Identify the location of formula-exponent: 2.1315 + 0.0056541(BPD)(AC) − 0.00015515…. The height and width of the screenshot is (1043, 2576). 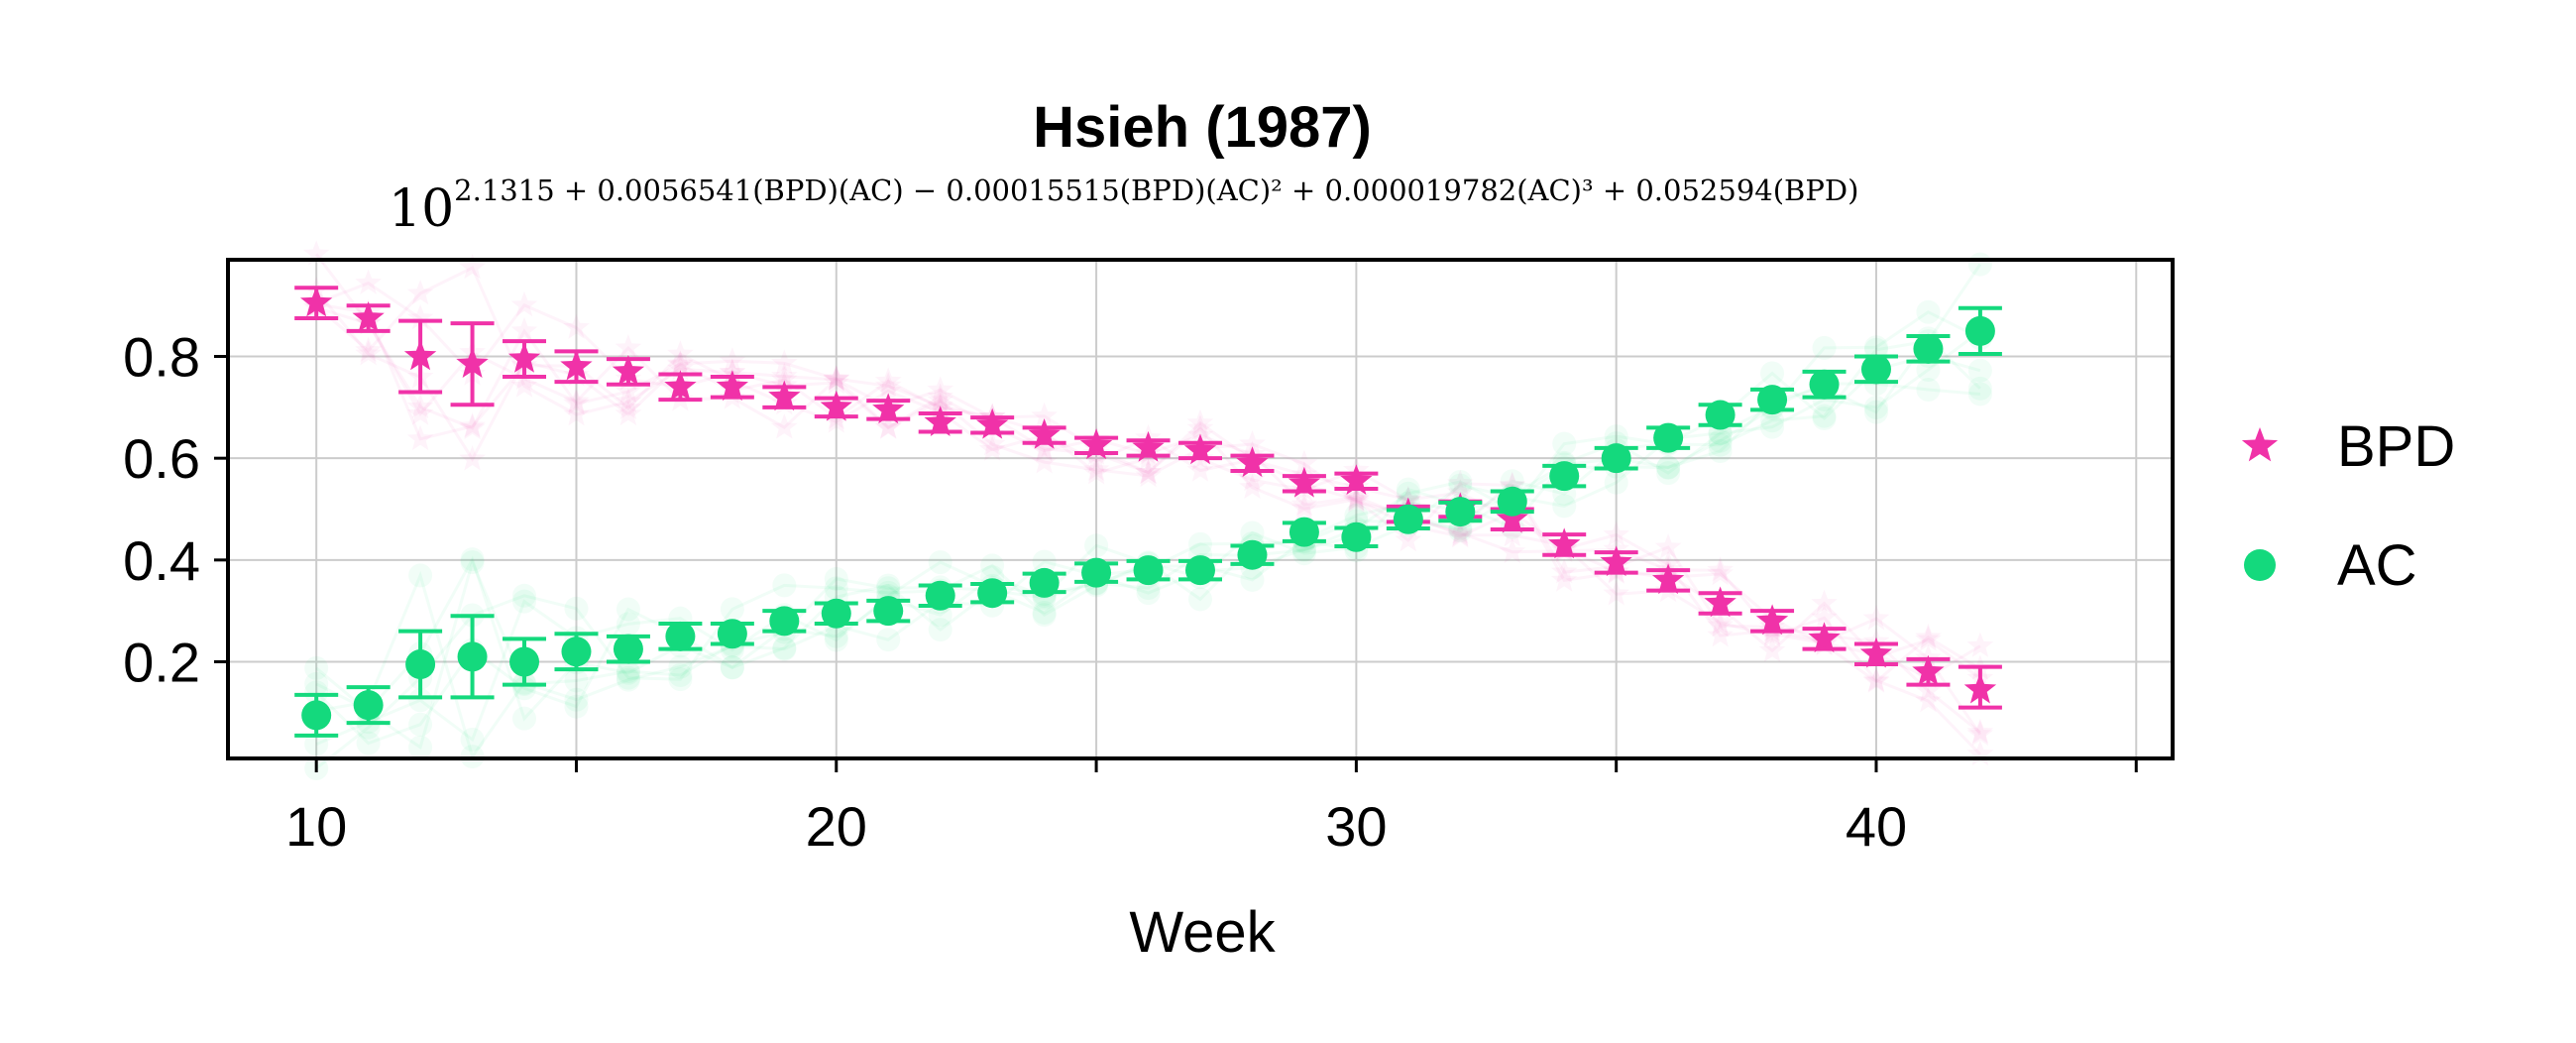
(1156, 190).